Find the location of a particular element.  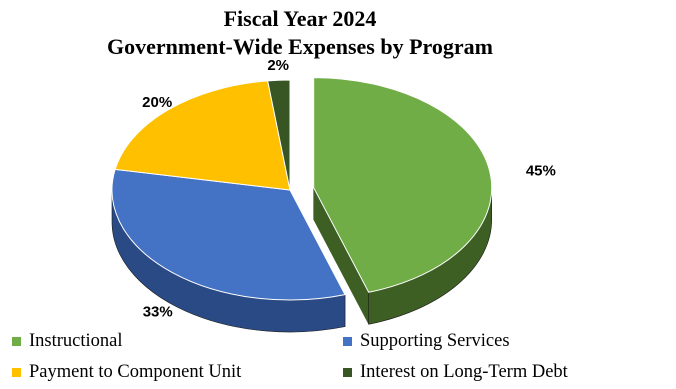

pie-slice-interest-on-long-term-debt is located at coordinates (279, 135).